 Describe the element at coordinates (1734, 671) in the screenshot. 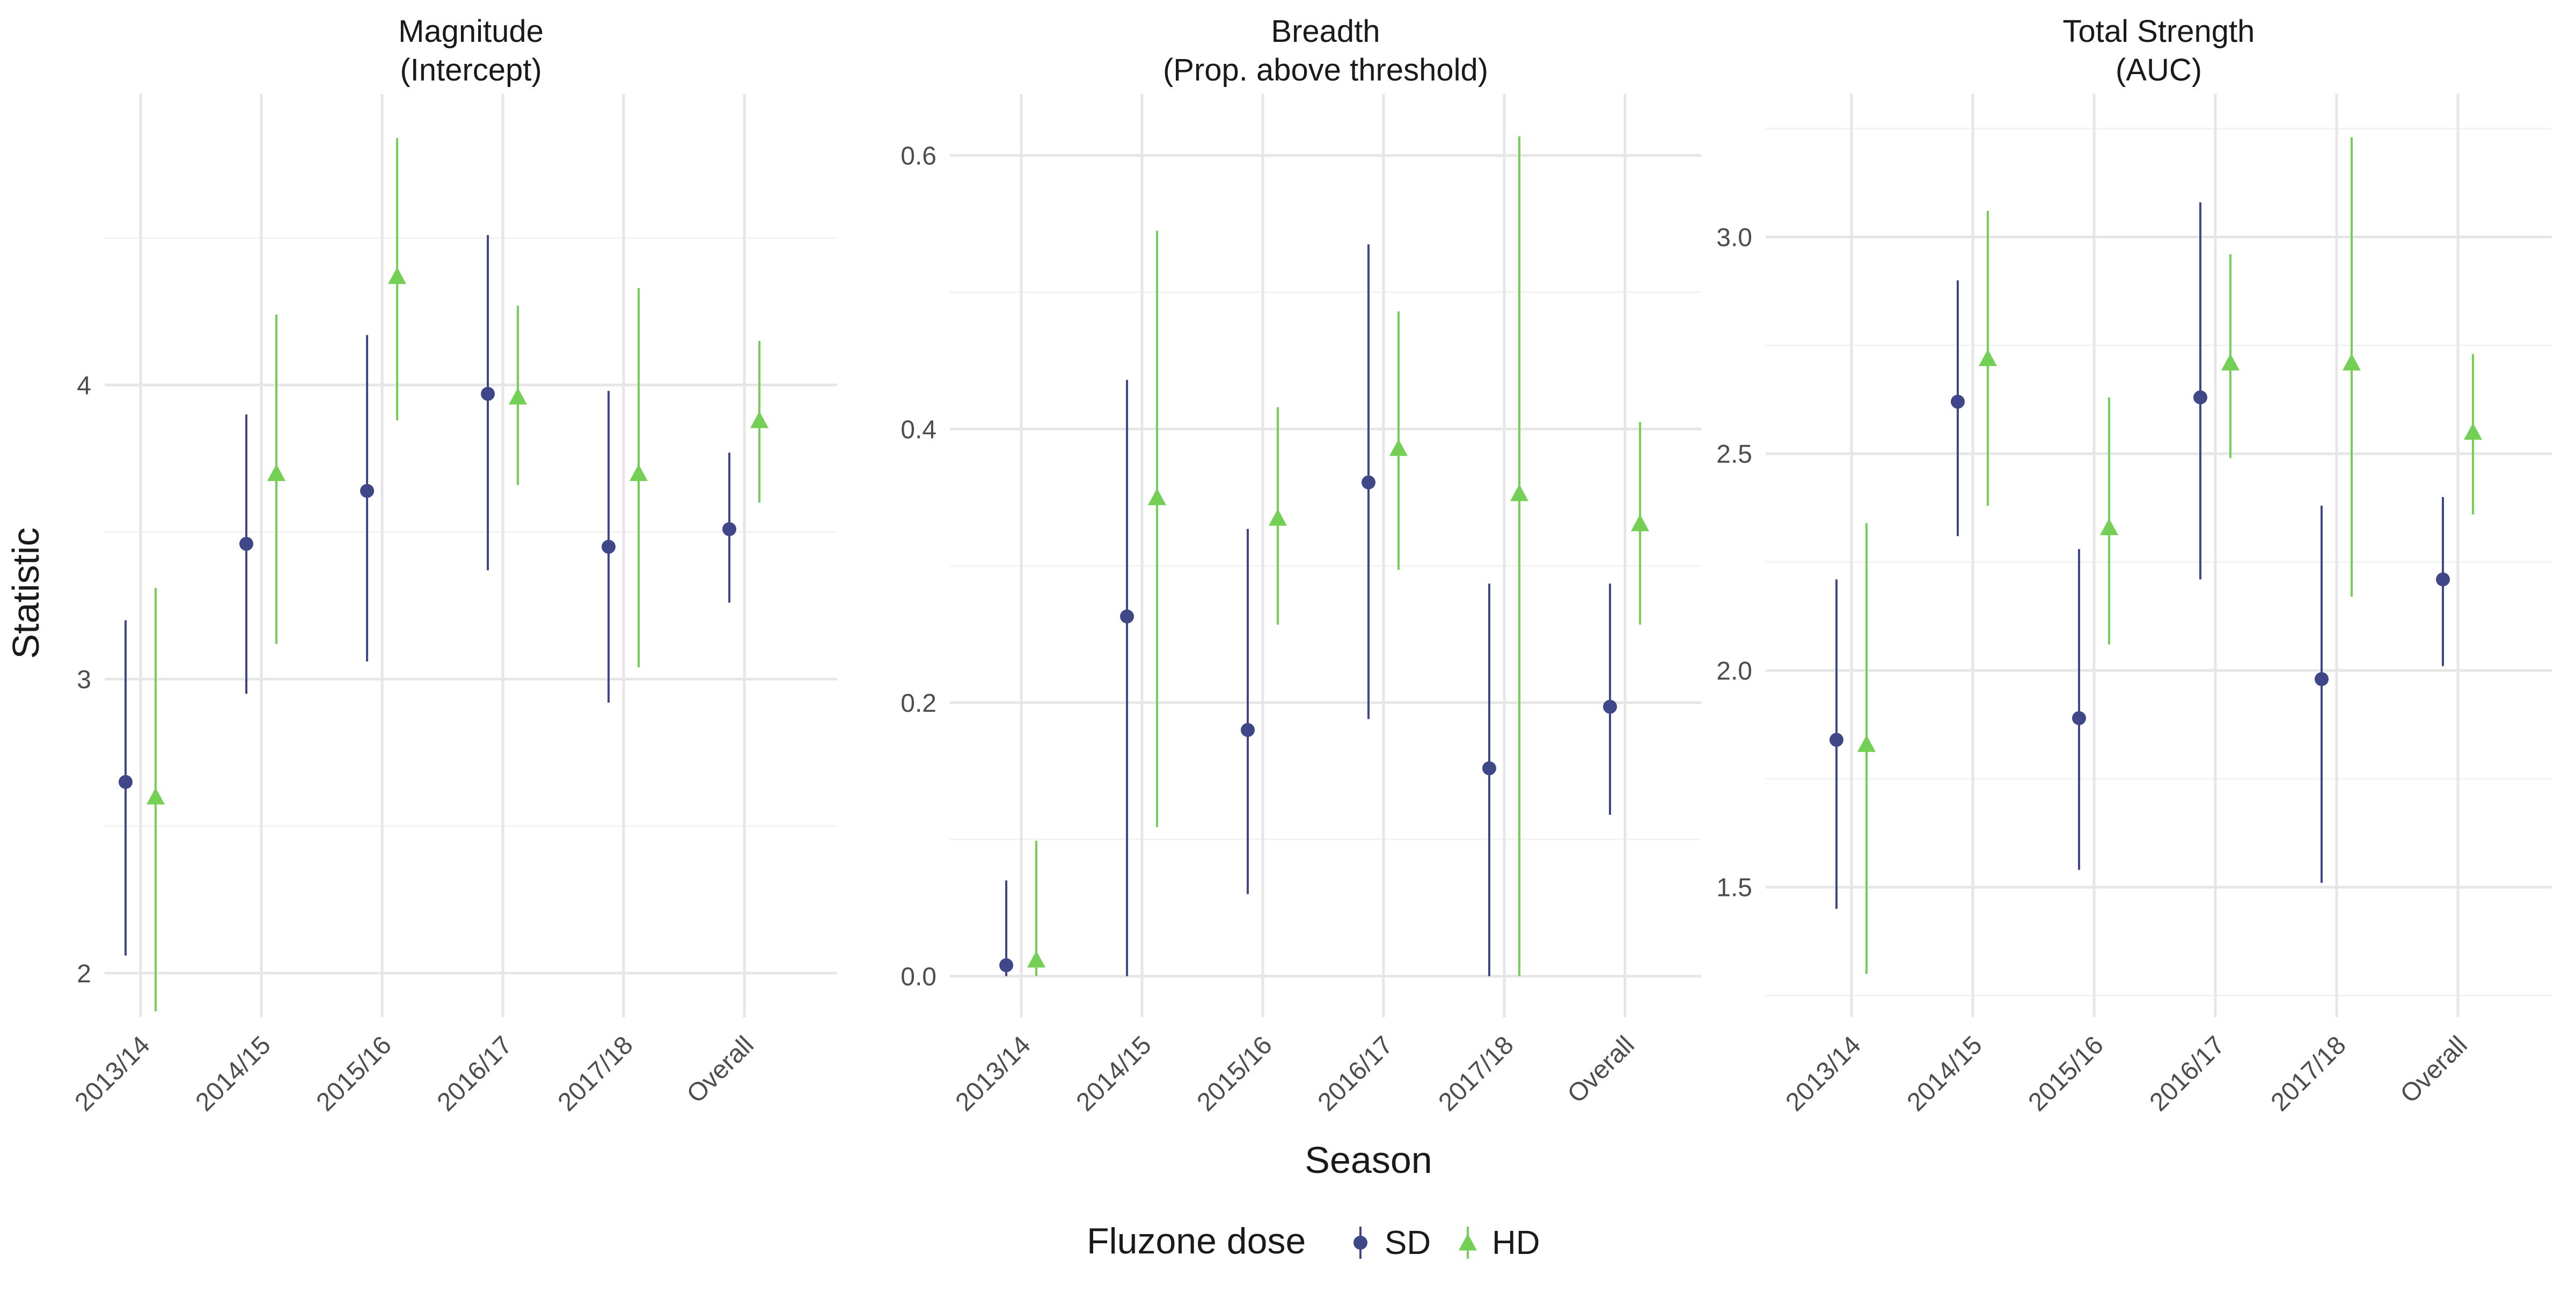

I see `y-tick-label: 2.0` at that location.